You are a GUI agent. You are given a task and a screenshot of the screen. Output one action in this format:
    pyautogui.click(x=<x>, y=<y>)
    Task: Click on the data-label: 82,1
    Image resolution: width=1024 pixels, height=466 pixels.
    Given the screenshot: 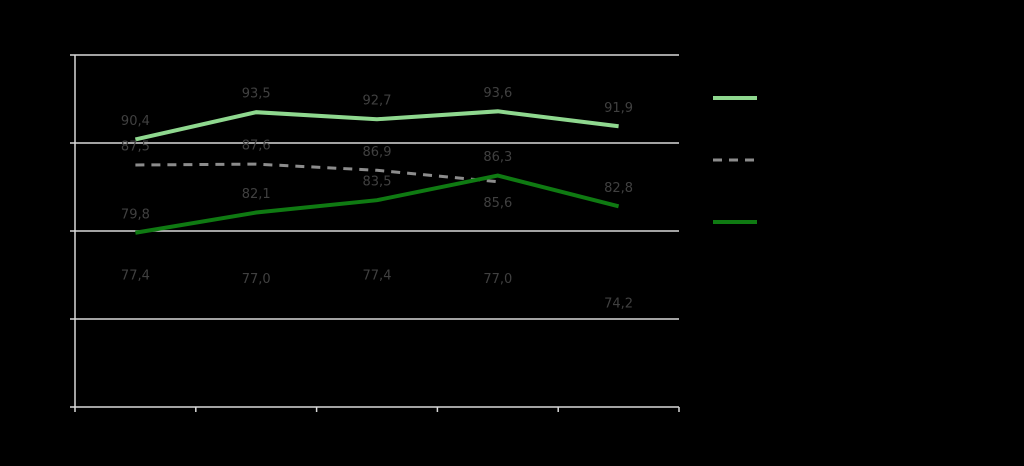 What is the action you would take?
    pyautogui.click(x=256, y=194)
    